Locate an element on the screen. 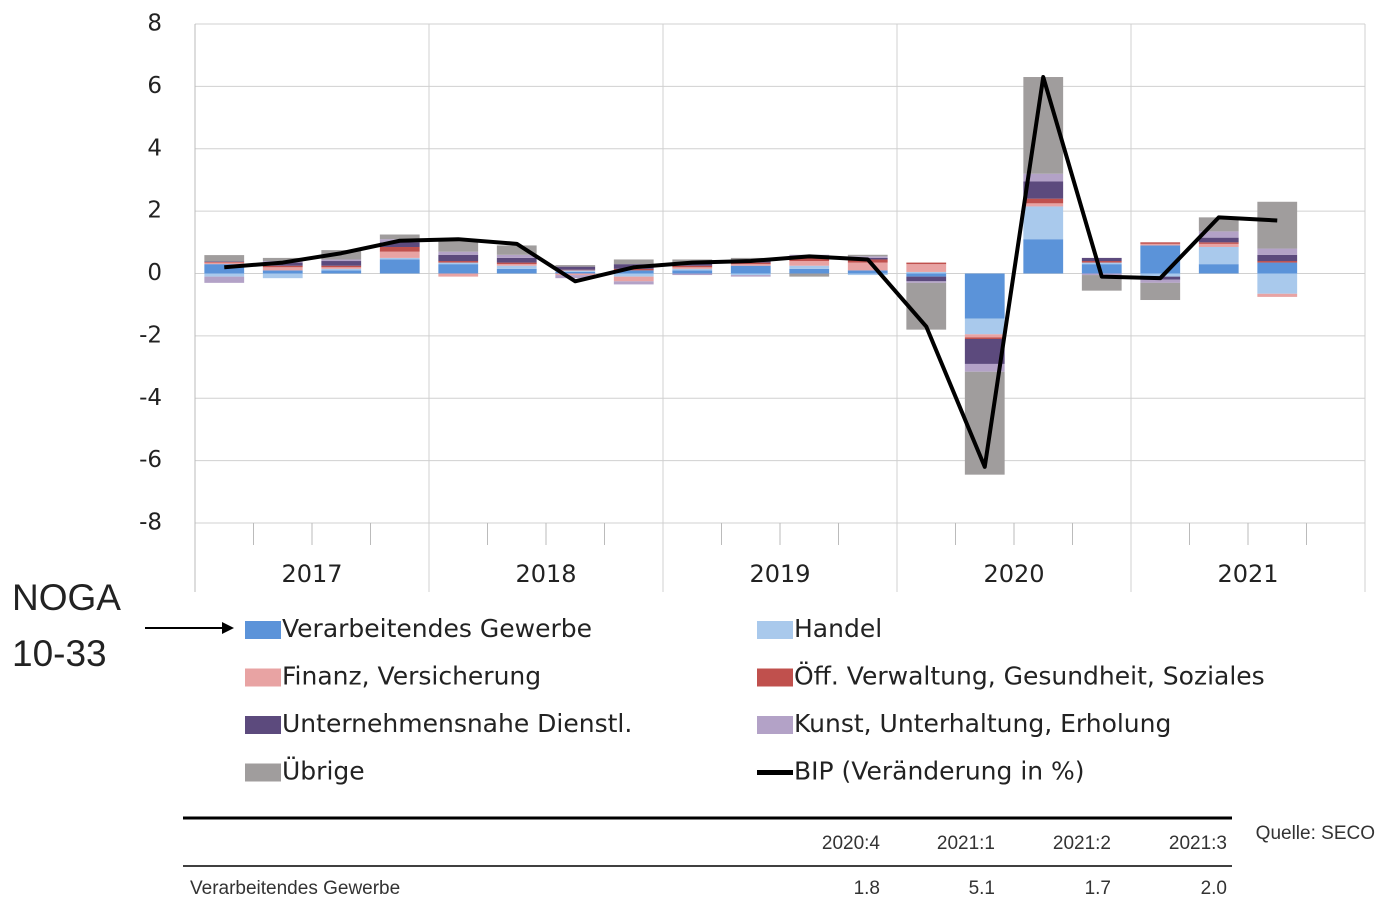 This screenshot has width=1378, height=899. table-cell: 1.7 is located at coordinates (1098, 888).